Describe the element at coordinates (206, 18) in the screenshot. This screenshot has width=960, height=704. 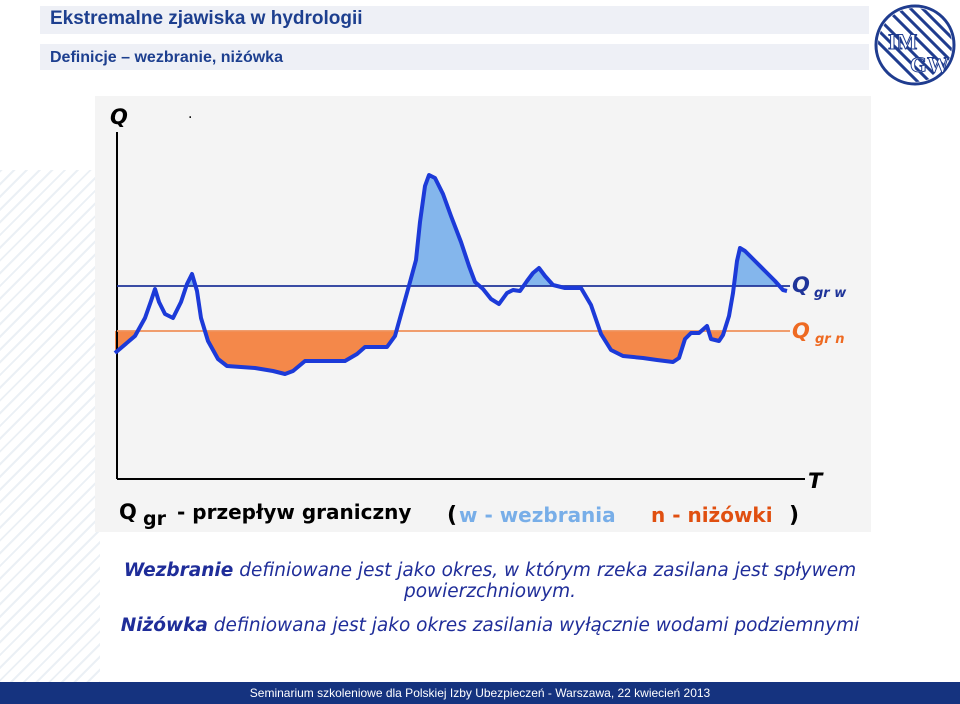
I see `page-title: Ekstremalne zjawiska w hydrologii` at that location.